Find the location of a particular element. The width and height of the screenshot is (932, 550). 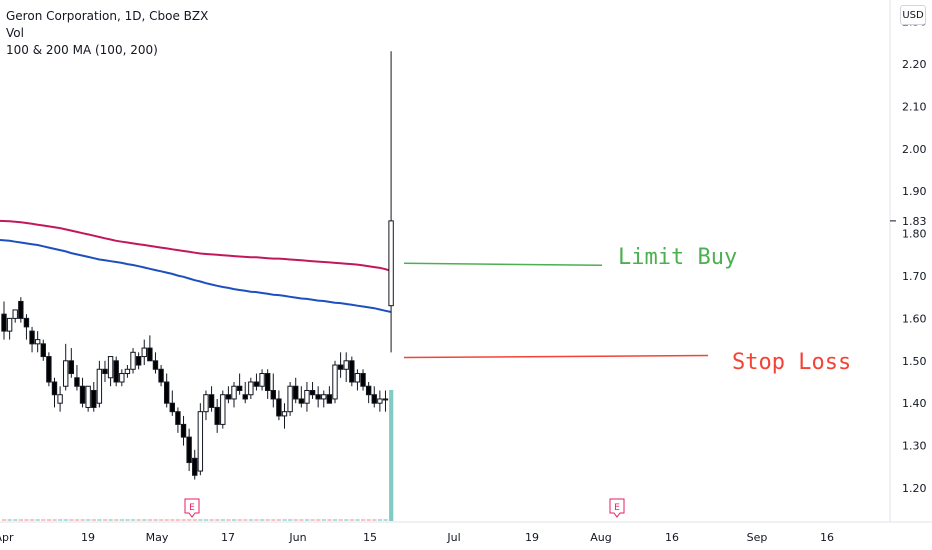

y-tick-label: 1.20 is located at coordinates (914, 488).